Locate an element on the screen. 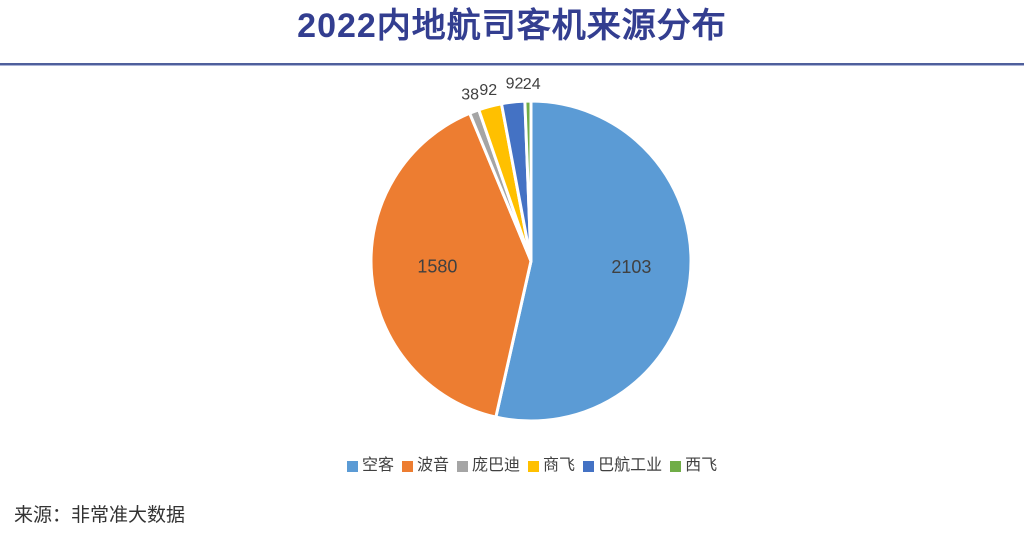 The width and height of the screenshot is (1024, 546). legend-item-embraer: 巴航工业 is located at coordinates (622, 466).